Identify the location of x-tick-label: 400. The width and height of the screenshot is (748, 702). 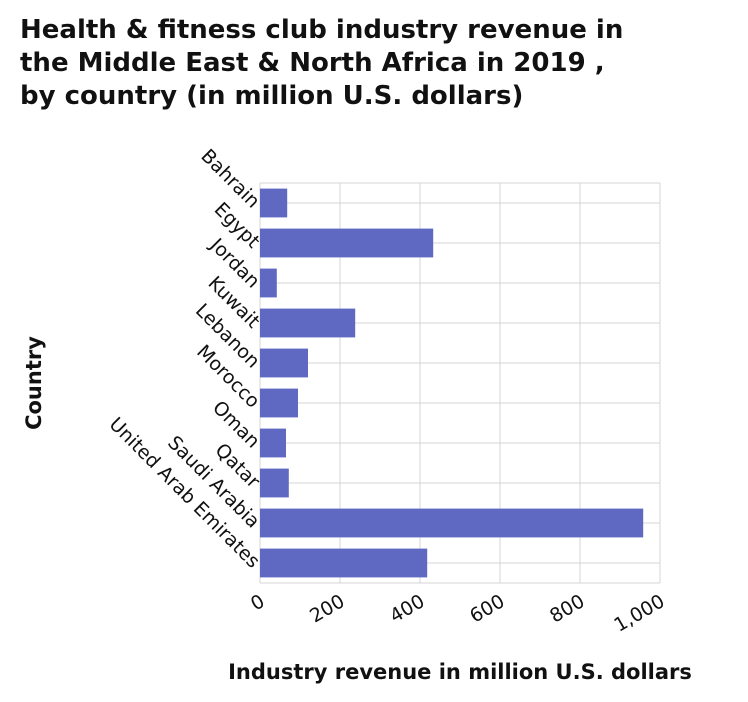
(407, 608).